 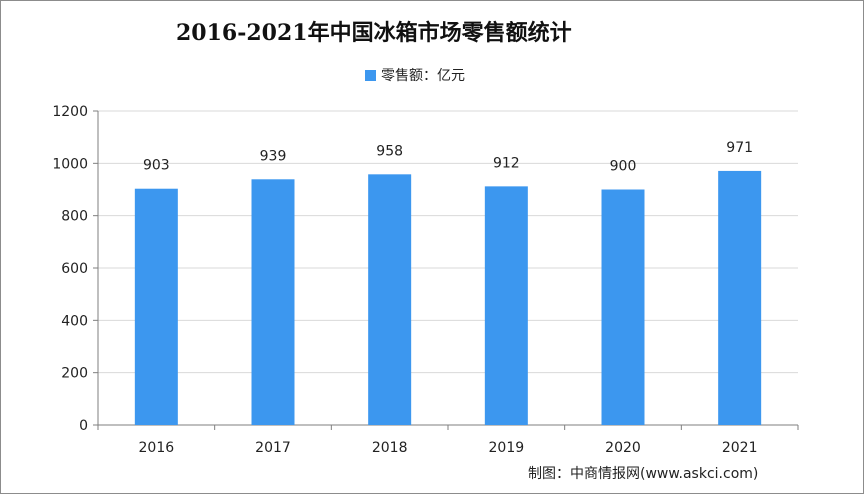 I want to click on bar-2020, so click(x=623, y=307).